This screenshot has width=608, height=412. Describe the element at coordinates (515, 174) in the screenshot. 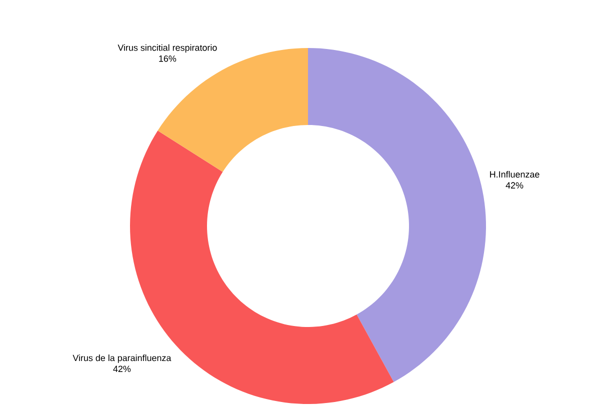

I see `slice-label: H.Influenzae` at that location.